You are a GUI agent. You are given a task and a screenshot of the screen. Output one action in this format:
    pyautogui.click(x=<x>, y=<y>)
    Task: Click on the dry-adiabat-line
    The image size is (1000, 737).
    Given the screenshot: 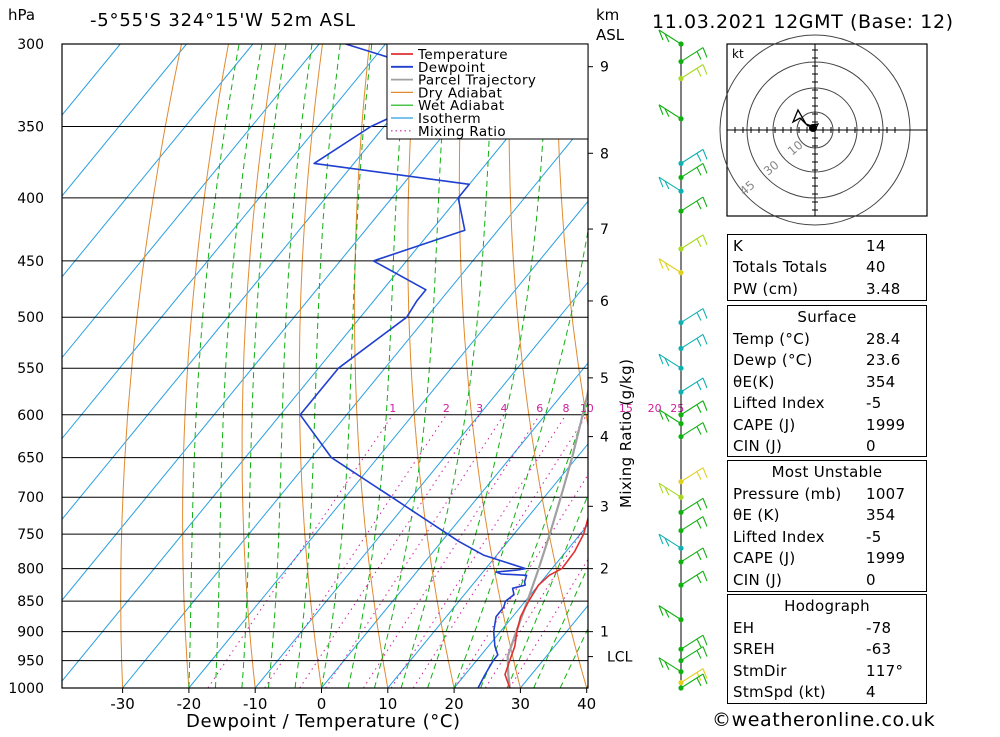 What is the action you would take?
    pyautogui.click(x=990, y=366)
    